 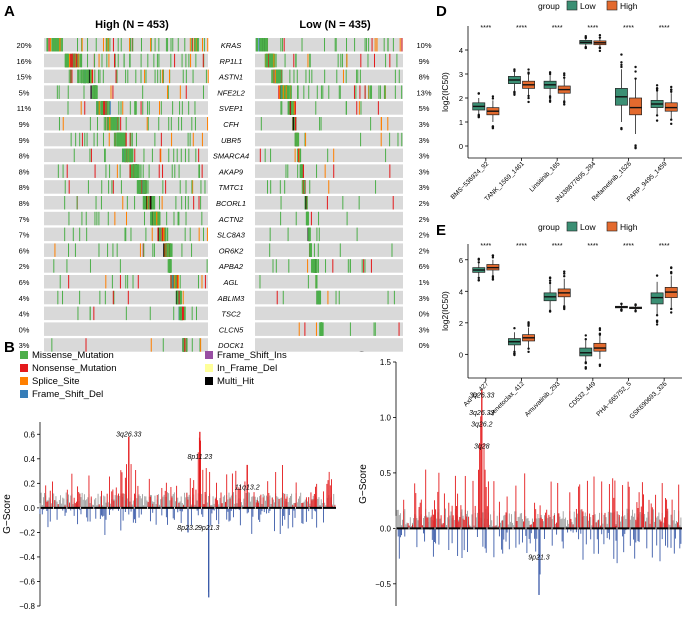 What do you see at coordinates (24, 381) in the screenshot?
I see `oncoplot-legend-swatch` at bounding box center [24, 381].